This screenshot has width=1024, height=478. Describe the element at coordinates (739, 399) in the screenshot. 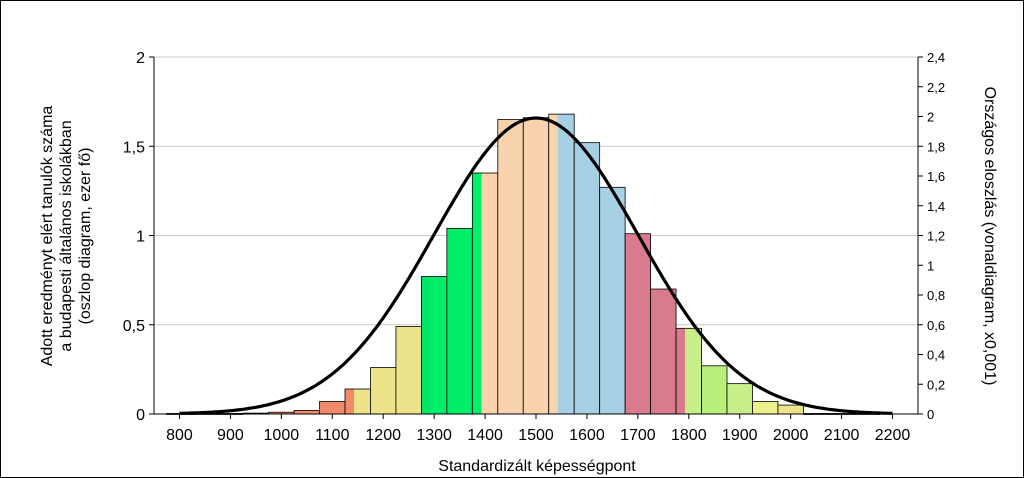

I see `bar-1900` at that location.